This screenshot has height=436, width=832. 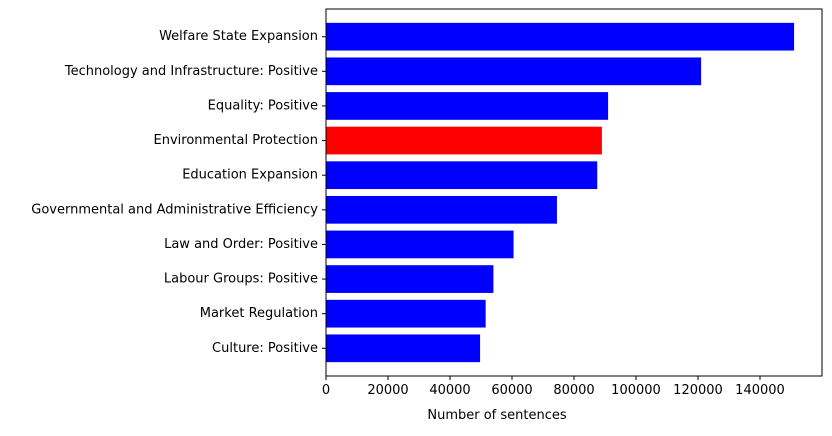 I want to click on x-tick-label: 40000, so click(x=449, y=390).